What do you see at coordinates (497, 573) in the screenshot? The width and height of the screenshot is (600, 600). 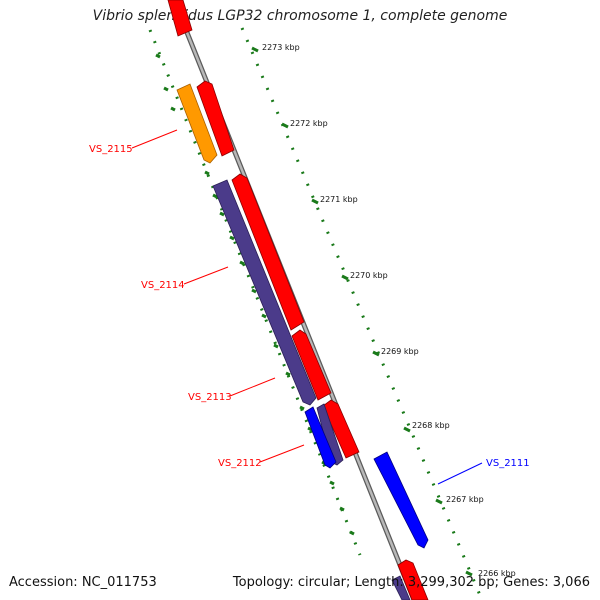 I see `tick-label-2266: 2266 kbp` at bounding box center [497, 573].